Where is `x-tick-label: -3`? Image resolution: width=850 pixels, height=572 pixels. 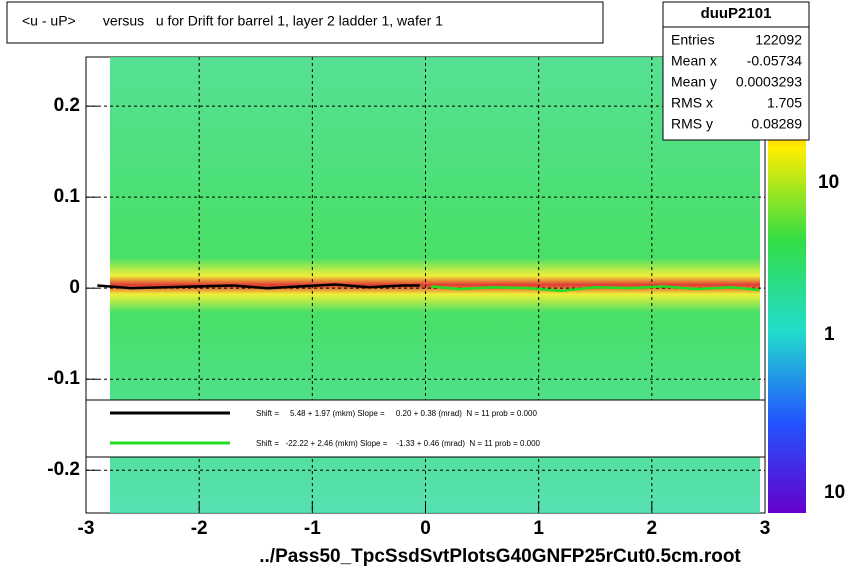 x-tick-label: -3 is located at coordinates (86, 528).